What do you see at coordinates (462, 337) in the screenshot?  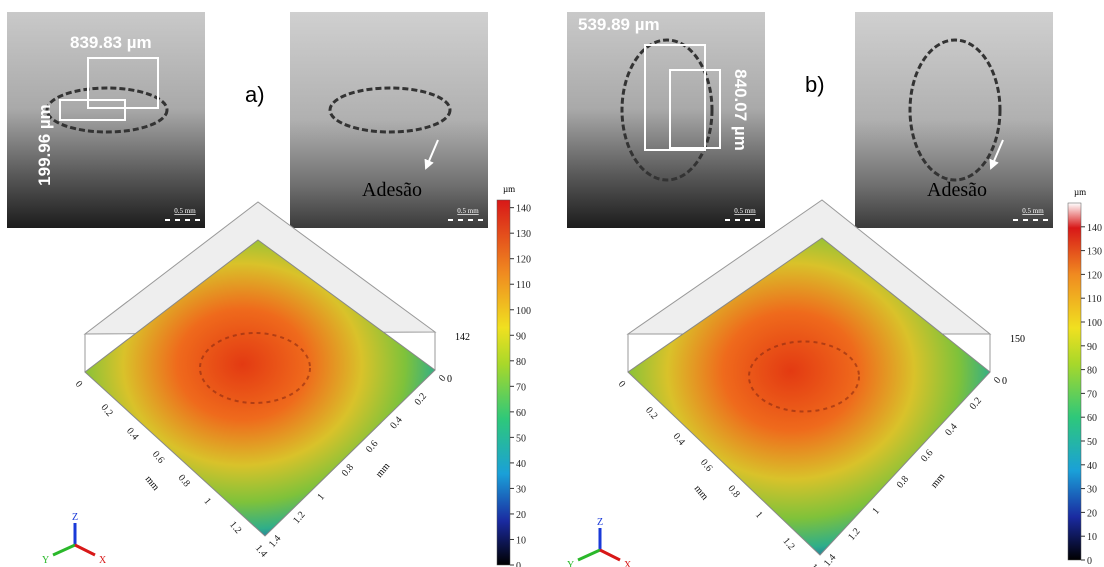 I see `z-max-label: 142` at bounding box center [462, 337].